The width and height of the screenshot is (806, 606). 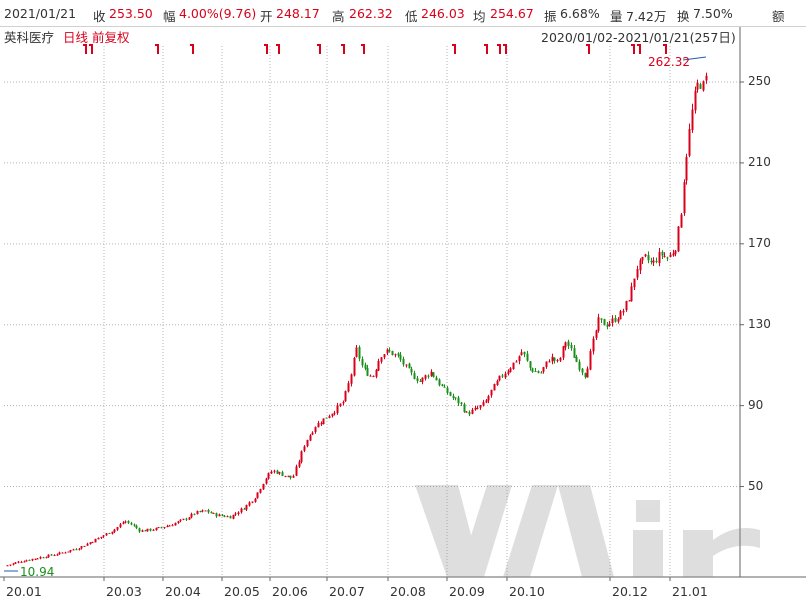 What do you see at coordinates (759, 323) in the screenshot?
I see `y-tick-label: 130` at bounding box center [759, 323].